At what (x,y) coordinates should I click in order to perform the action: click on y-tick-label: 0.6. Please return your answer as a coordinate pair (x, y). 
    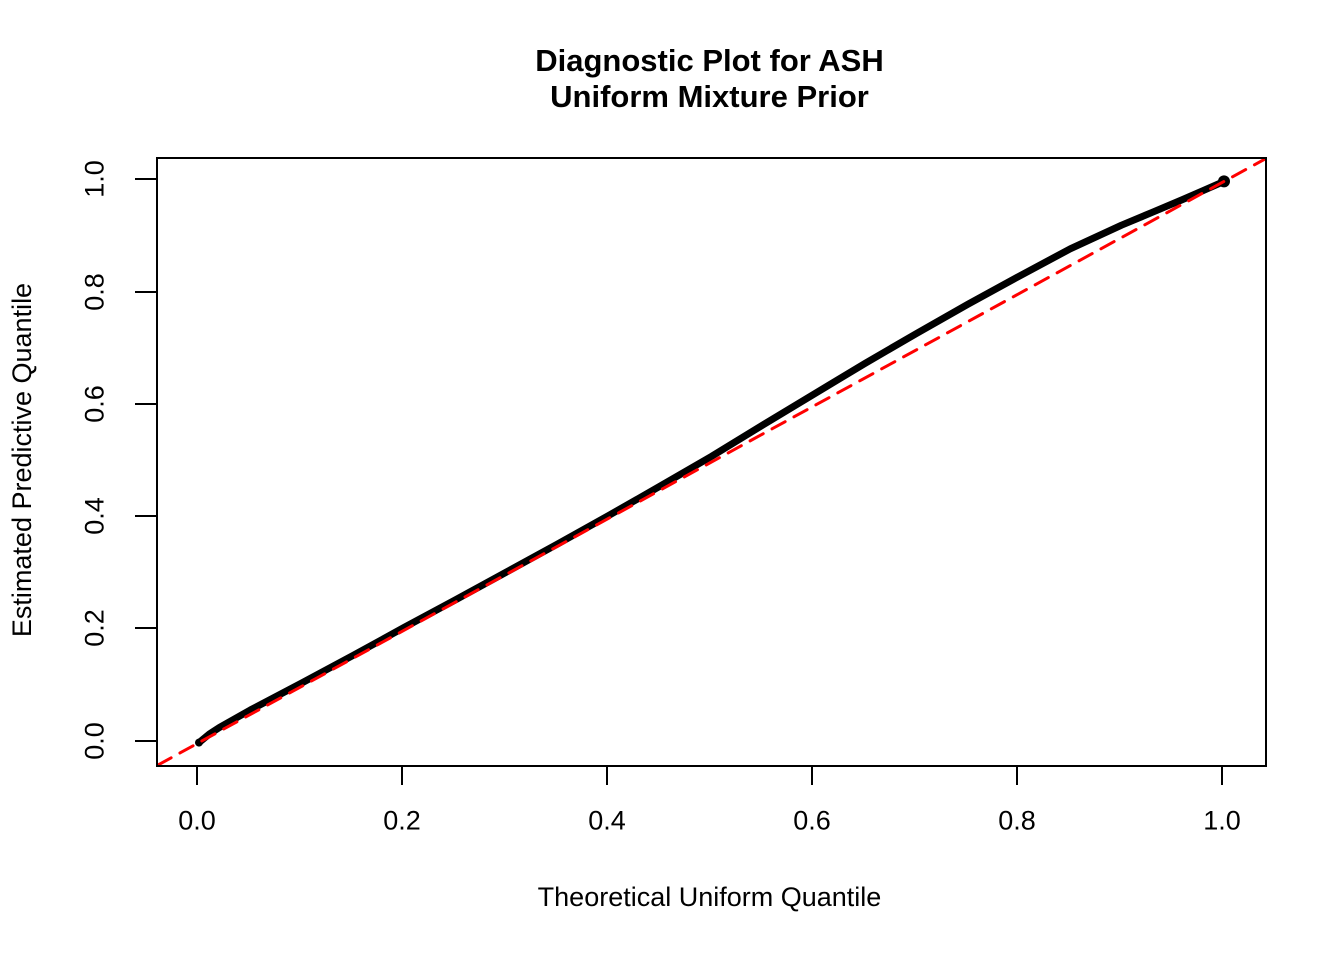
    Looking at the image, I should click on (94, 404).